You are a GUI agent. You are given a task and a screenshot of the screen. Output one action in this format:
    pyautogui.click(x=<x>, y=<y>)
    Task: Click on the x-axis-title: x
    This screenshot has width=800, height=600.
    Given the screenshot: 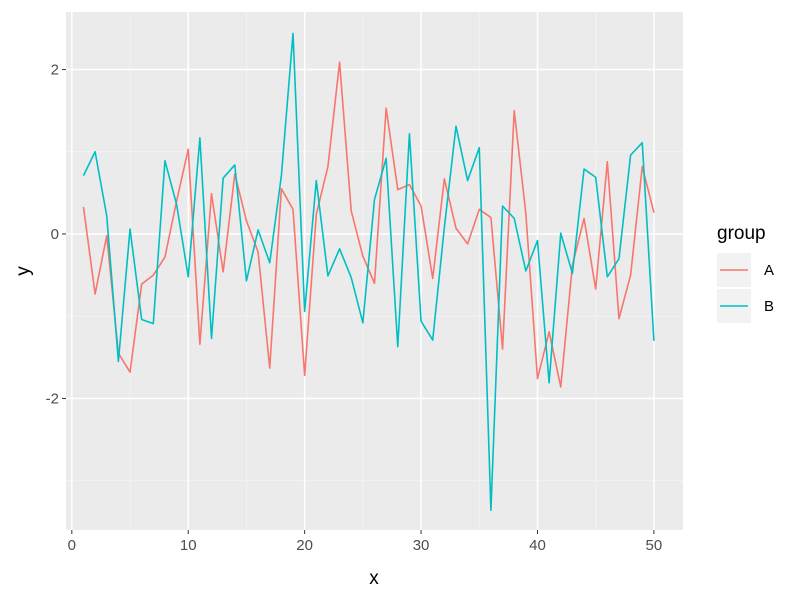 What is the action you would take?
    pyautogui.click(x=374, y=578)
    